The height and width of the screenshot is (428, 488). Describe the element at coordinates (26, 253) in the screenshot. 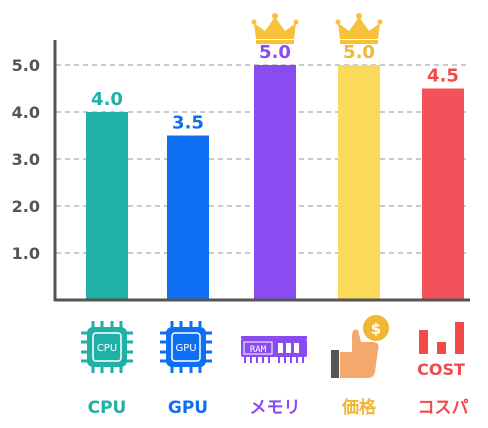

I see `y-tick-label: 1.0` at that location.